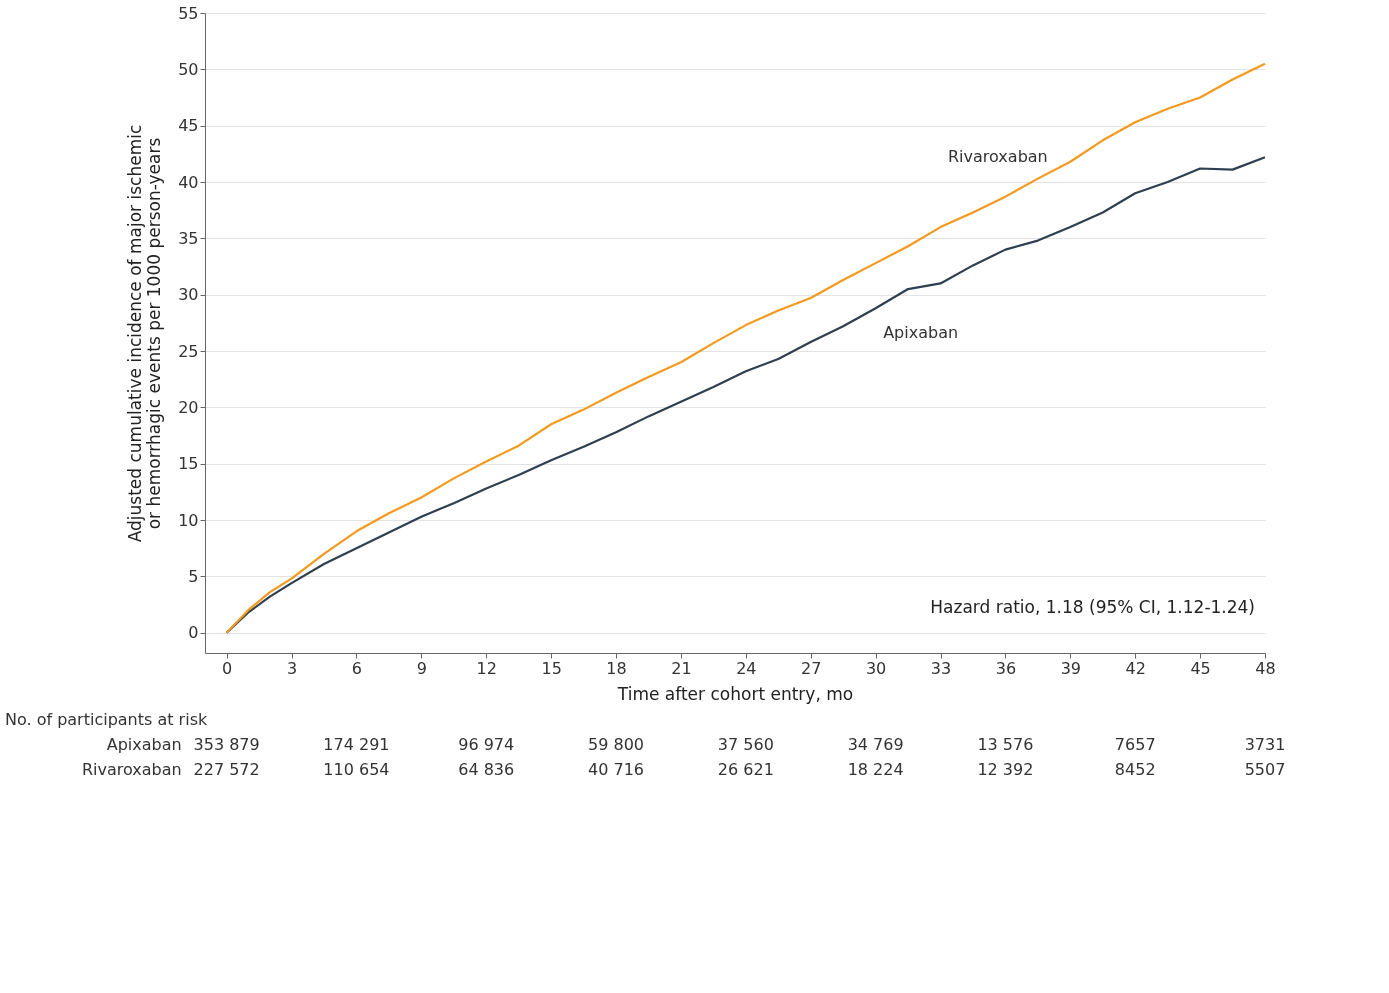  Describe the element at coordinates (1135, 668) in the screenshot. I see `x-tick-label: 42` at that location.